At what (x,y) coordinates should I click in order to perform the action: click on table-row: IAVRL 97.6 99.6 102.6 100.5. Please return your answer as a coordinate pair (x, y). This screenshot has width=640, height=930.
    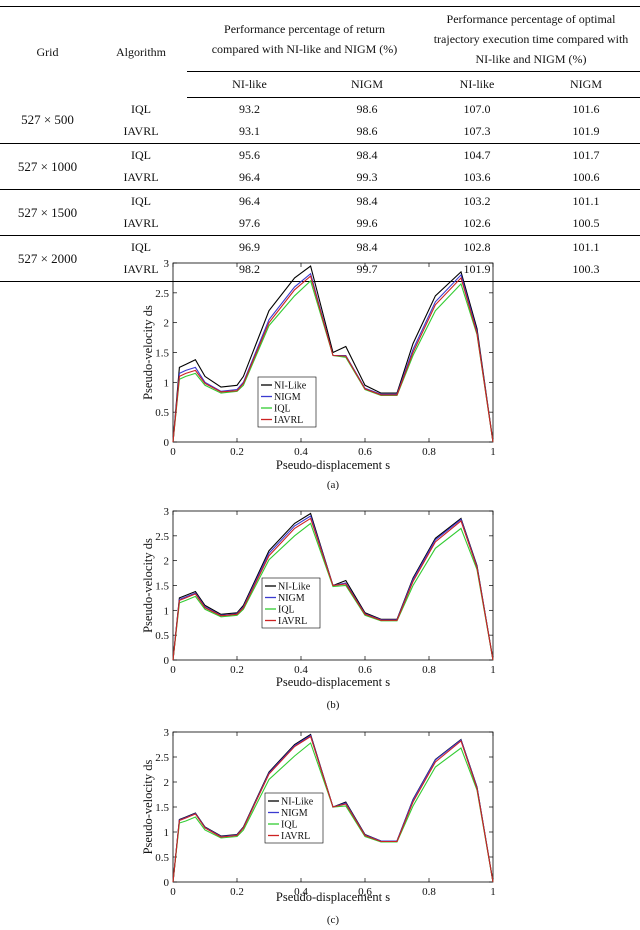
    Looking at the image, I should click on (320, 224).